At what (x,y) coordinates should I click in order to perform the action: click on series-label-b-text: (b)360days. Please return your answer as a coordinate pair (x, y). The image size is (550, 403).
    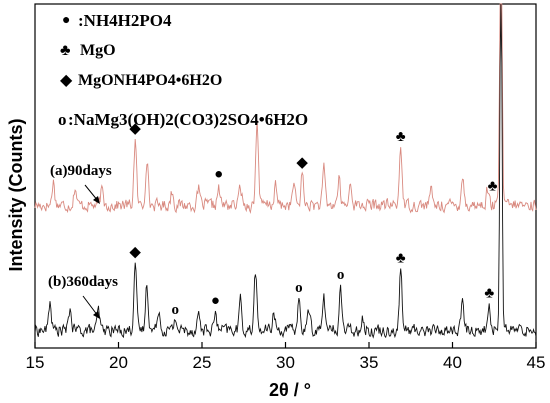
    Looking at the image, I should click on (83, 282).